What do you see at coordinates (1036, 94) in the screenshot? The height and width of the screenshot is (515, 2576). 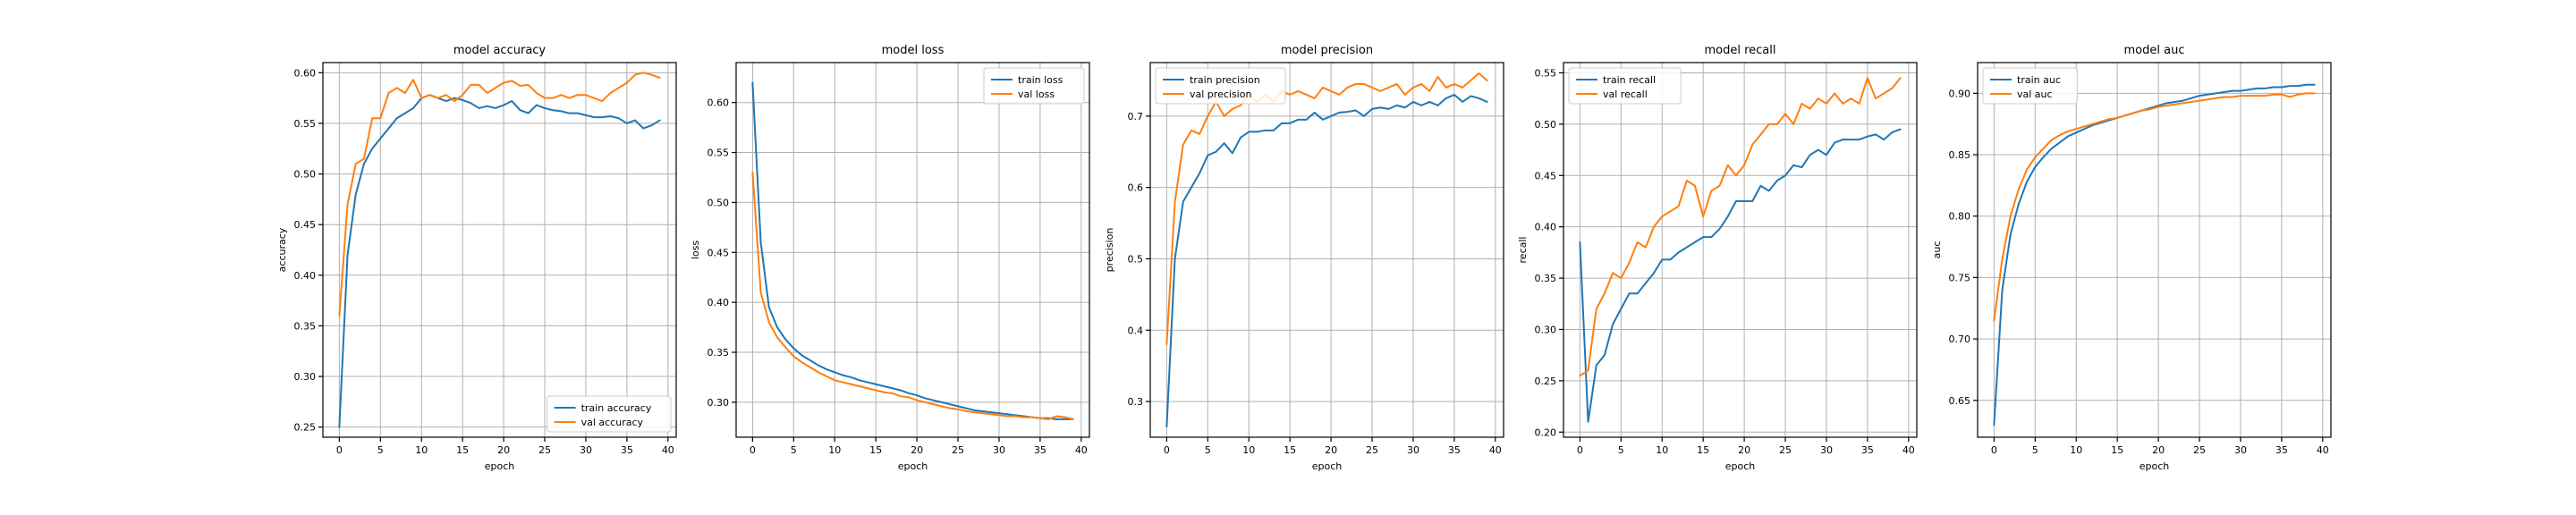 I see `chart-2-legend-label: val loss` at bounding box center [1036, 94].